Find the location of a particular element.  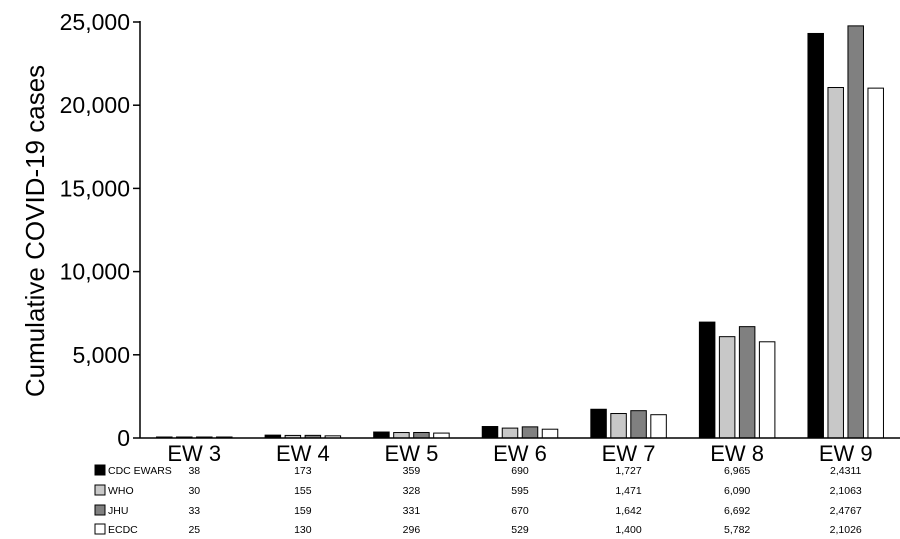

x-tick-label: EW 5 is located at coordinates (412, 453).